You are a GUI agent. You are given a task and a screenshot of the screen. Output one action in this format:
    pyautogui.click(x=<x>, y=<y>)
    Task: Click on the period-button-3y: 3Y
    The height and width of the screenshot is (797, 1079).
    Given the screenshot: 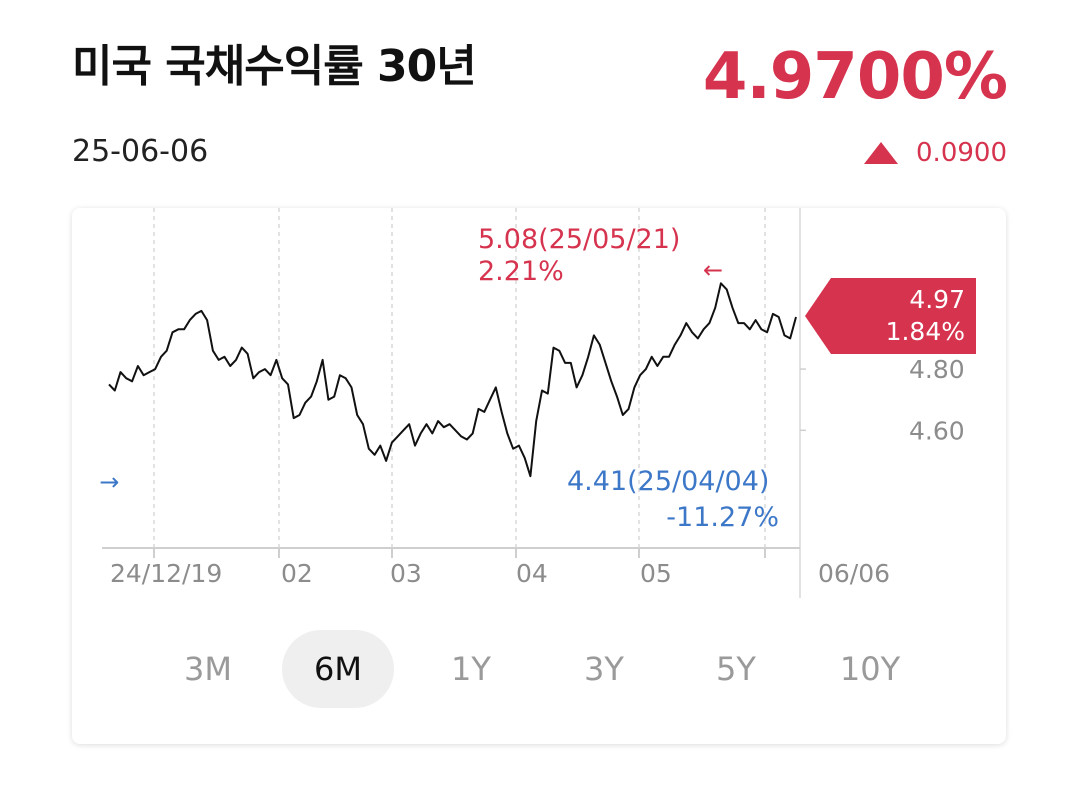 What is the action you would take?
    pyautogui.click(x=604, y=669)
    